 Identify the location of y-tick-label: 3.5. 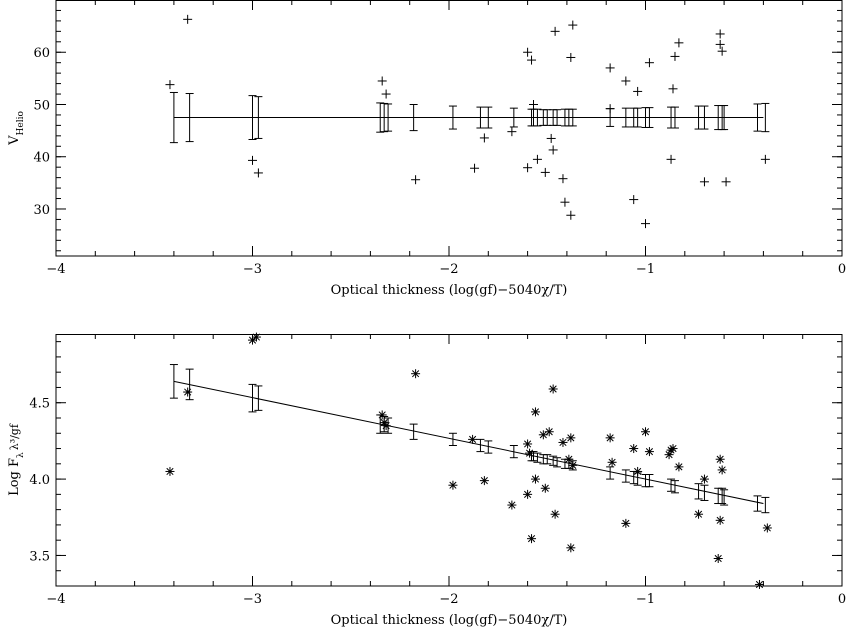
(39, 556).